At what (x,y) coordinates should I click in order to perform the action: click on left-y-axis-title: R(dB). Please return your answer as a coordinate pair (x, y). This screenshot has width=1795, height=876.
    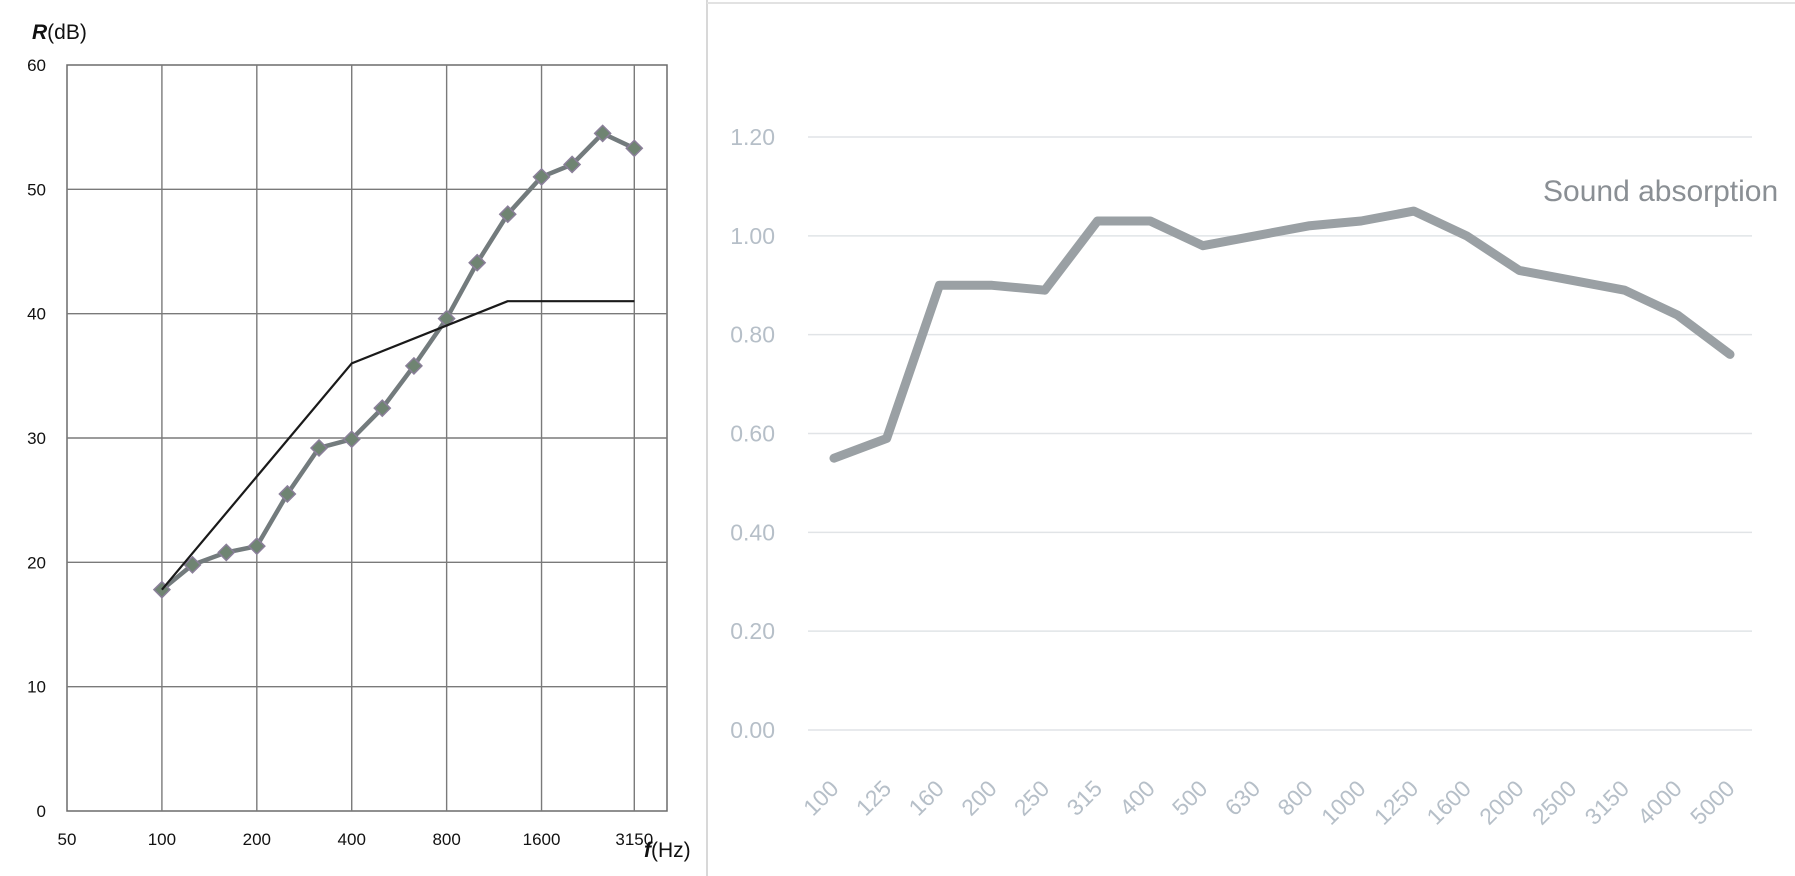
    Looking at the image, I should click on (59, 32).